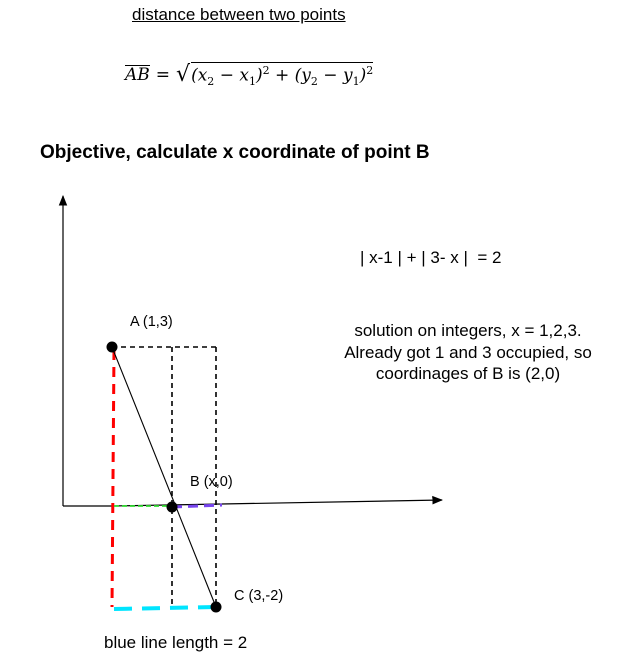 Image resolution: width=627 pixels, height=659 pixels. I want to click on segment-ac, so click(164, 477).